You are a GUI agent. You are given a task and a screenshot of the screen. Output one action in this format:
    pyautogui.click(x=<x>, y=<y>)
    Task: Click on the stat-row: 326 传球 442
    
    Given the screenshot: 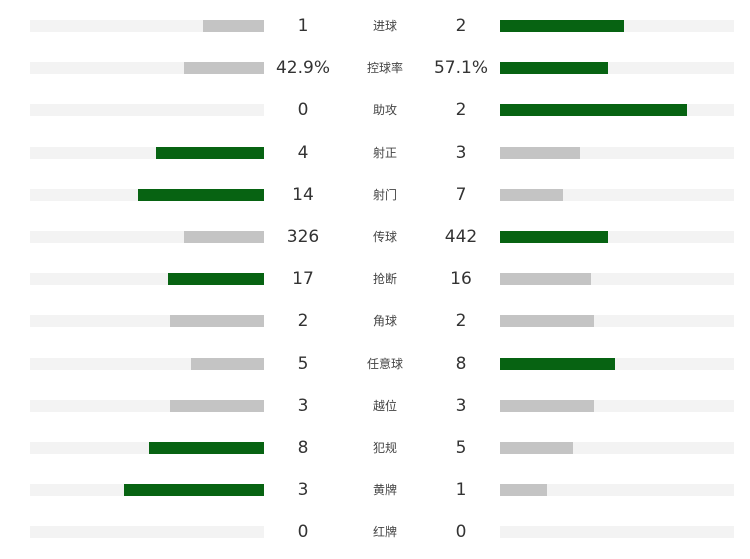 What is the action you would take?
    pyautogui.click(x=375, y=237)
    